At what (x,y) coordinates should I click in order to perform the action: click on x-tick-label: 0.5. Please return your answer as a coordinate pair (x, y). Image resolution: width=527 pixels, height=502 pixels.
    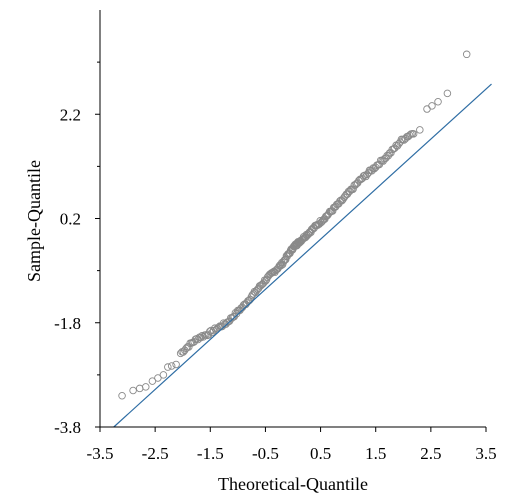
    Looking at the image, I should click on (320, 453).